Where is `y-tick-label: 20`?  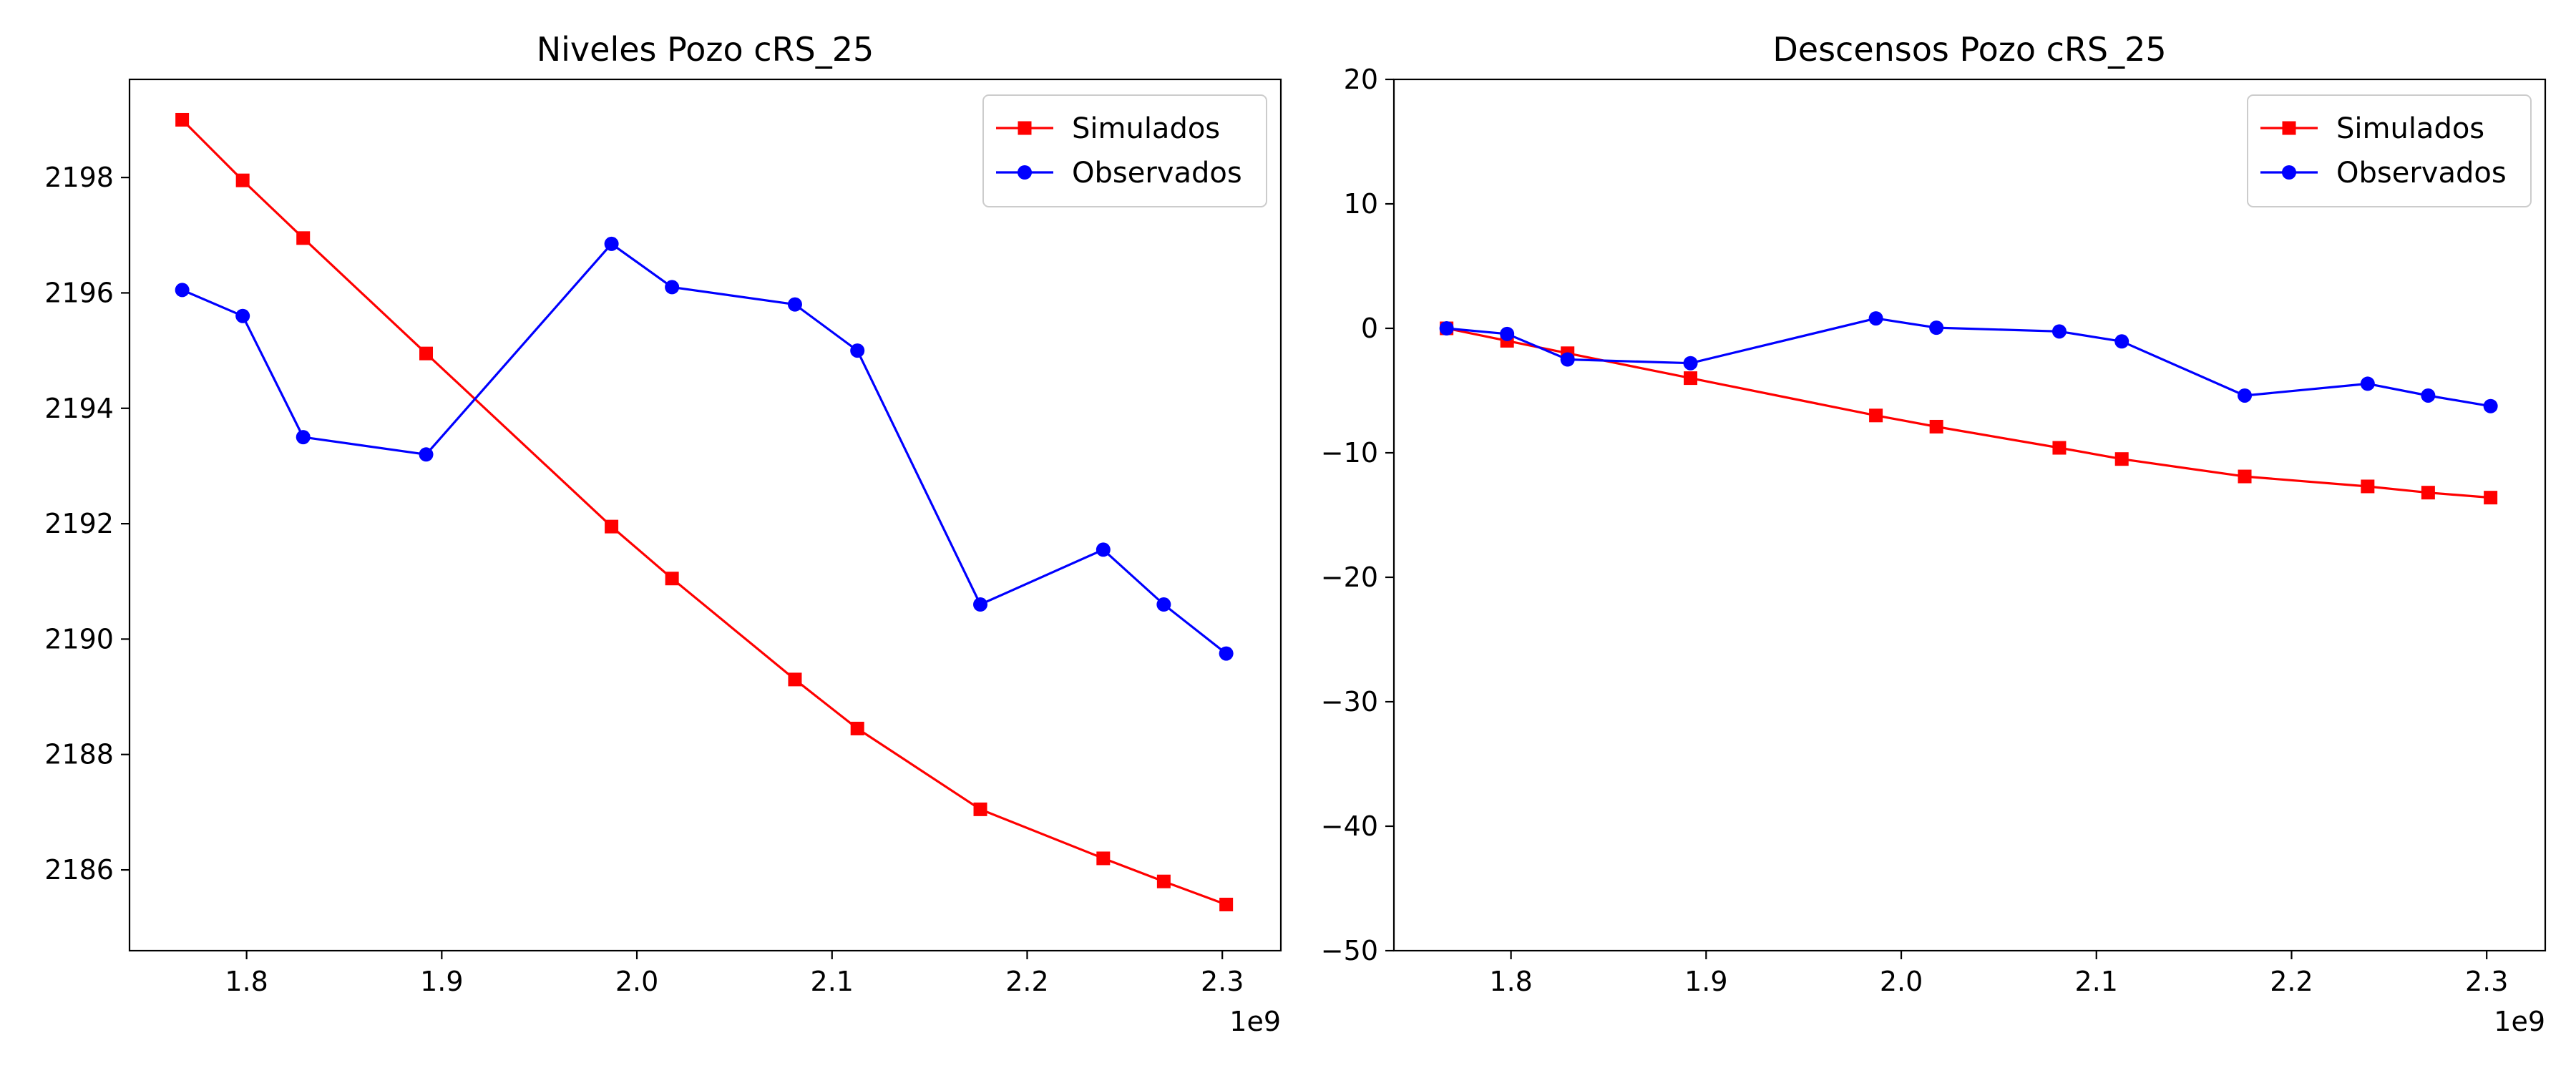 y-tick-label: 20 is located at coordinates (1361, 79).